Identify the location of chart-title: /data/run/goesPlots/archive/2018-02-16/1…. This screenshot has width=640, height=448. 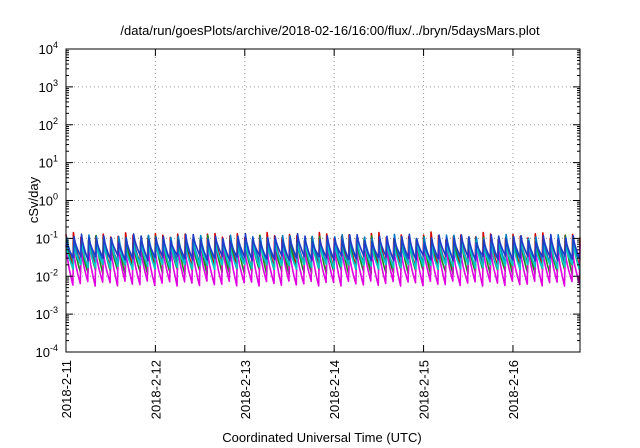
(330, 30).